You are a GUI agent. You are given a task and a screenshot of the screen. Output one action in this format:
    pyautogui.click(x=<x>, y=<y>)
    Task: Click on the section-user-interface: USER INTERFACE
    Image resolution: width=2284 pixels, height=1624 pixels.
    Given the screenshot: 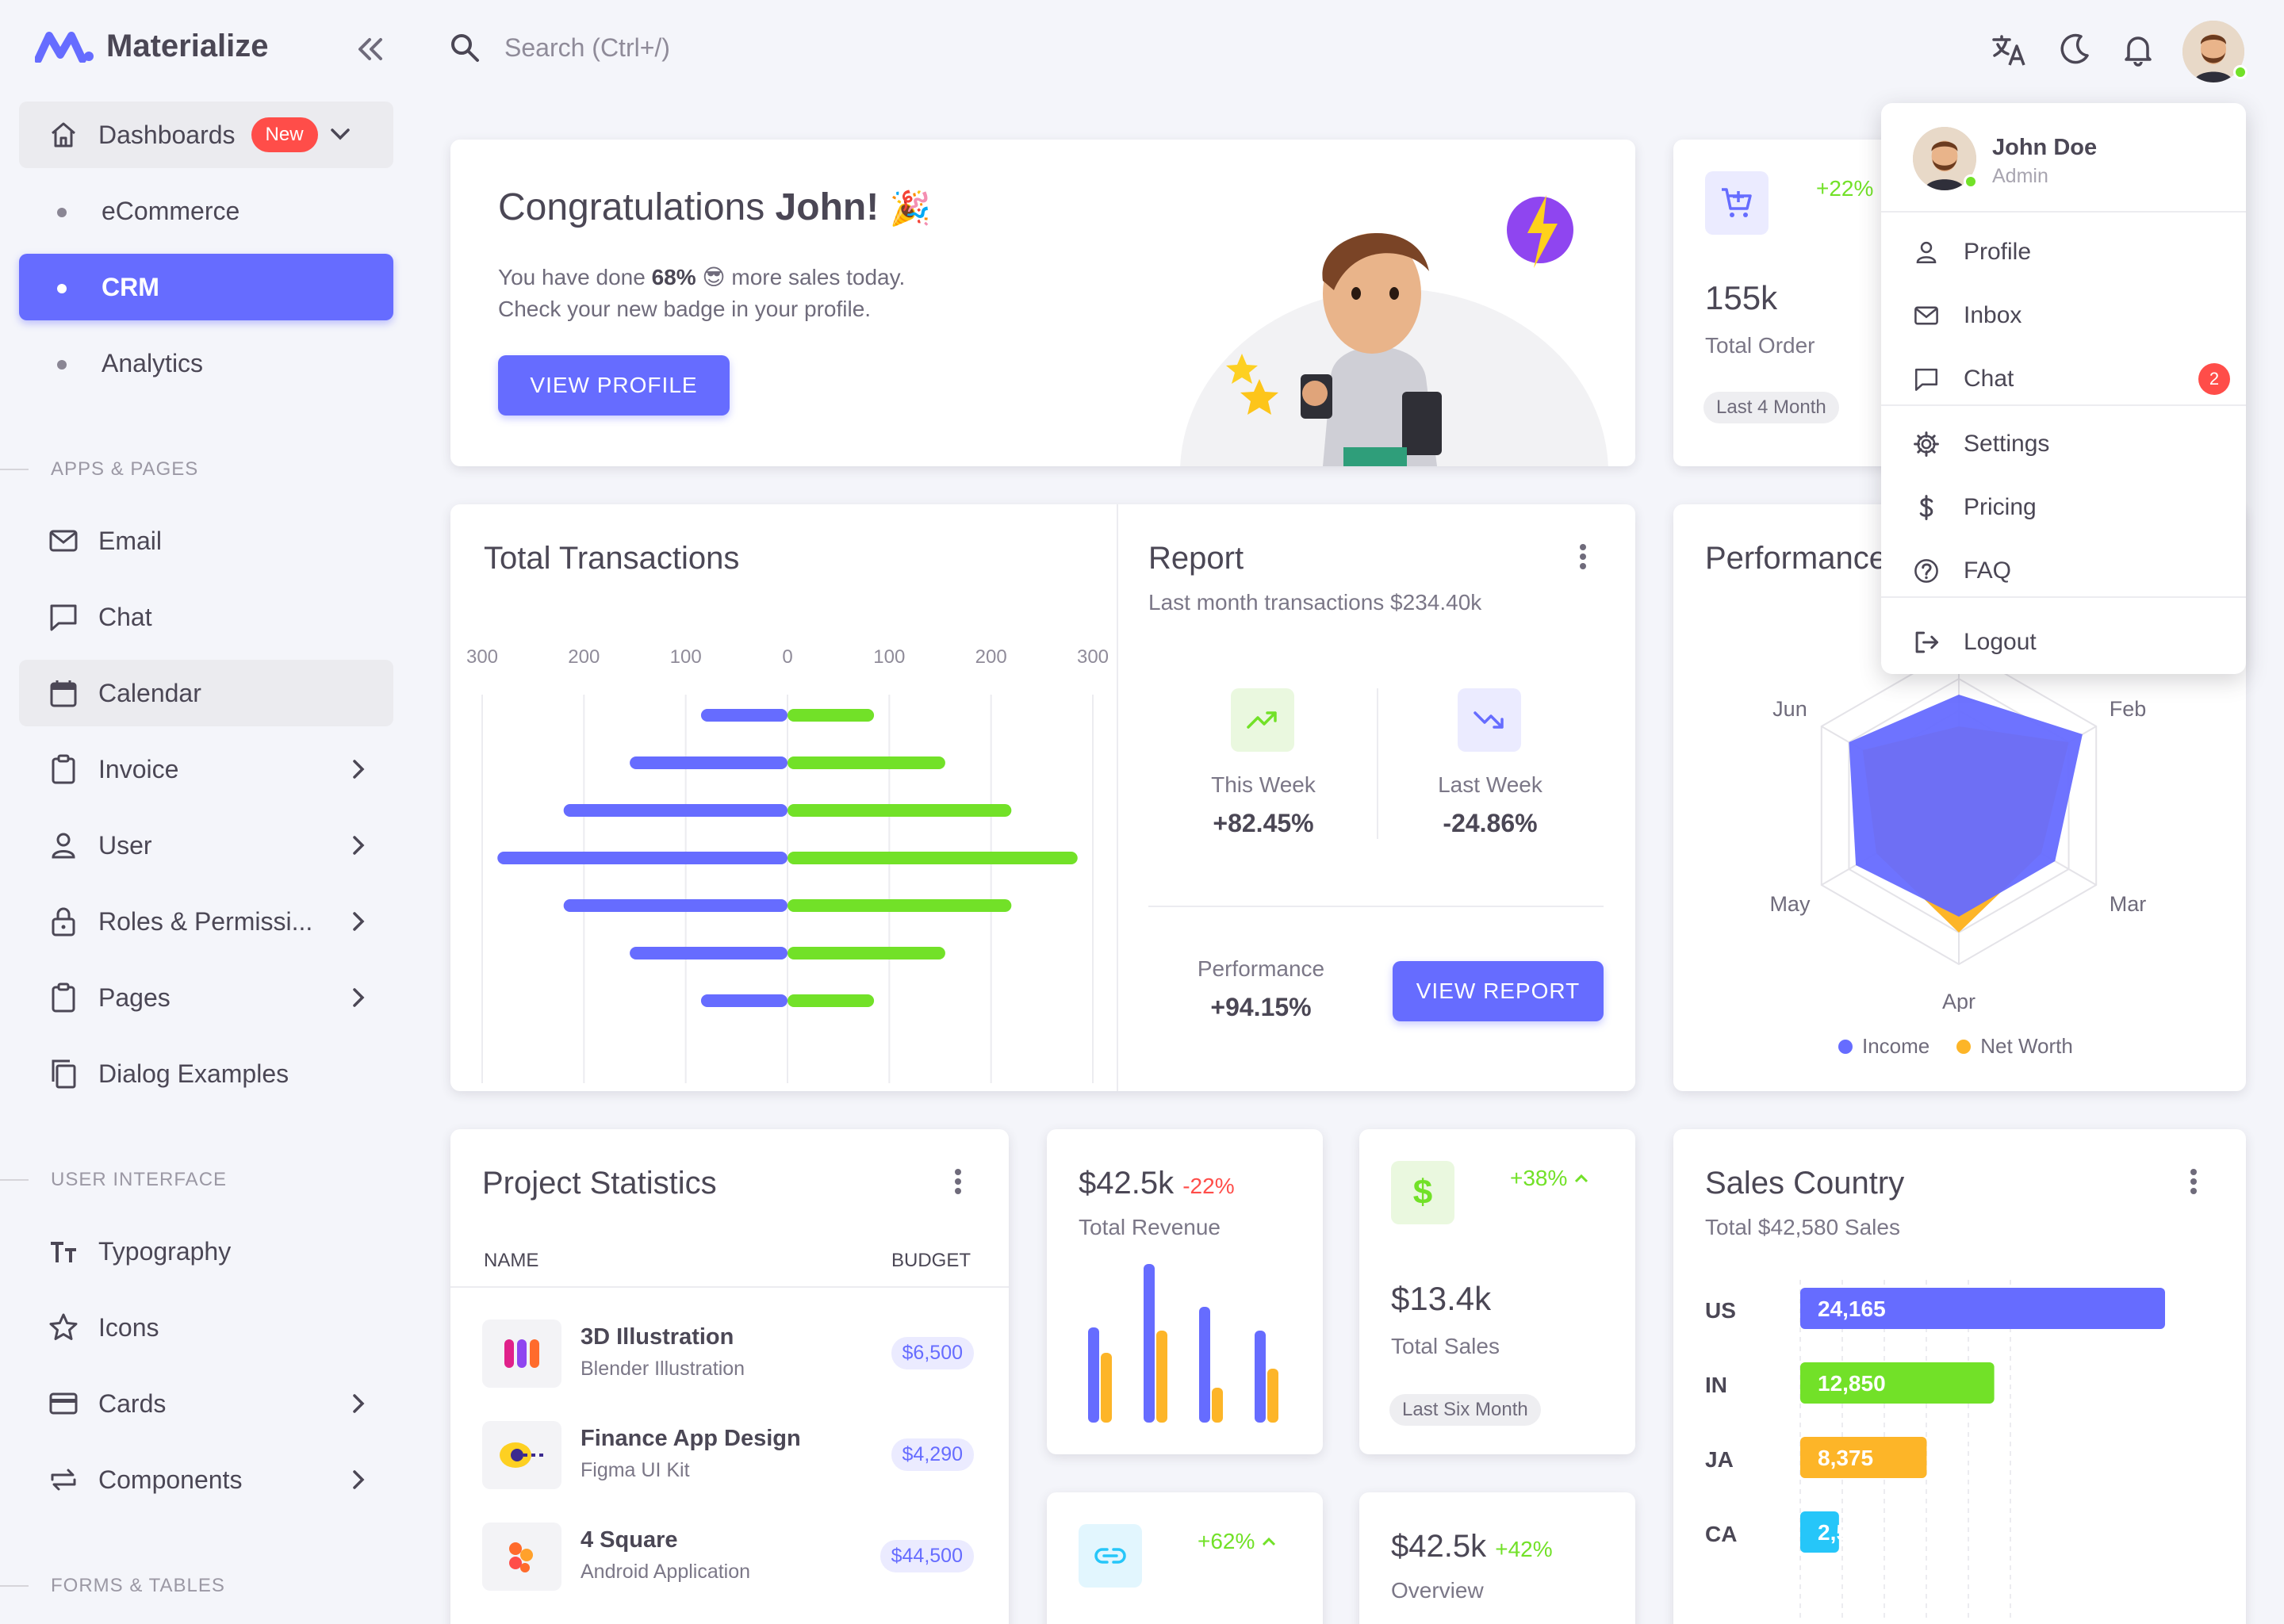 What is the action you would take?
    pyautogui.click(x=113, y=1180)
    